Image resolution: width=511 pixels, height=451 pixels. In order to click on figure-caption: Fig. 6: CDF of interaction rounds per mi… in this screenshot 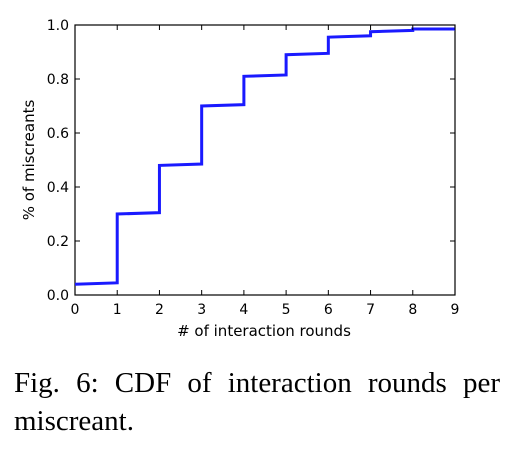, I will do `click(257, 402)`.